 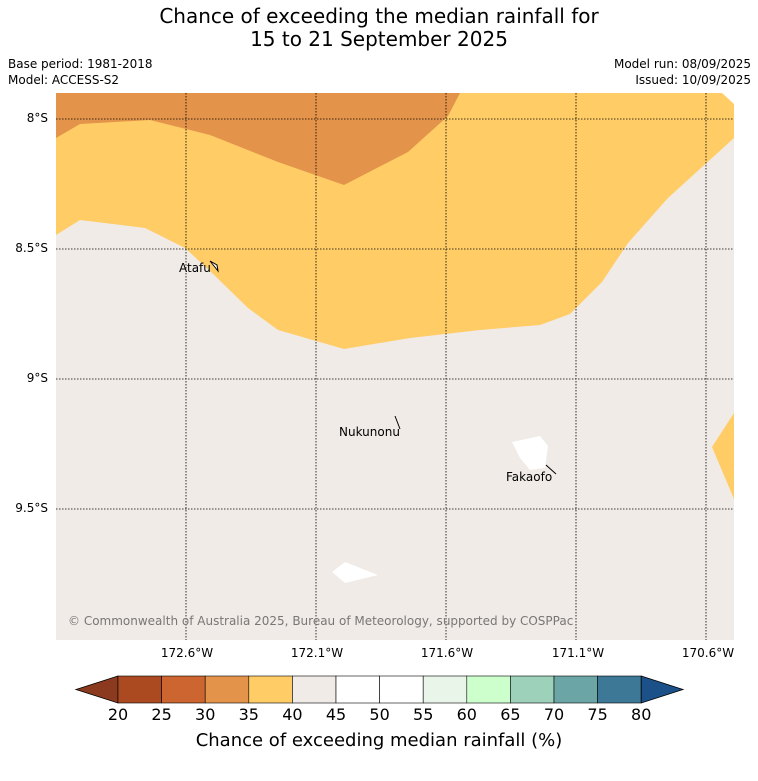 What do you see at coordinates (64, 80) in the screenshot?
I see `model-name: Model: ACCESS-S2` at bounding box center [64, 80].